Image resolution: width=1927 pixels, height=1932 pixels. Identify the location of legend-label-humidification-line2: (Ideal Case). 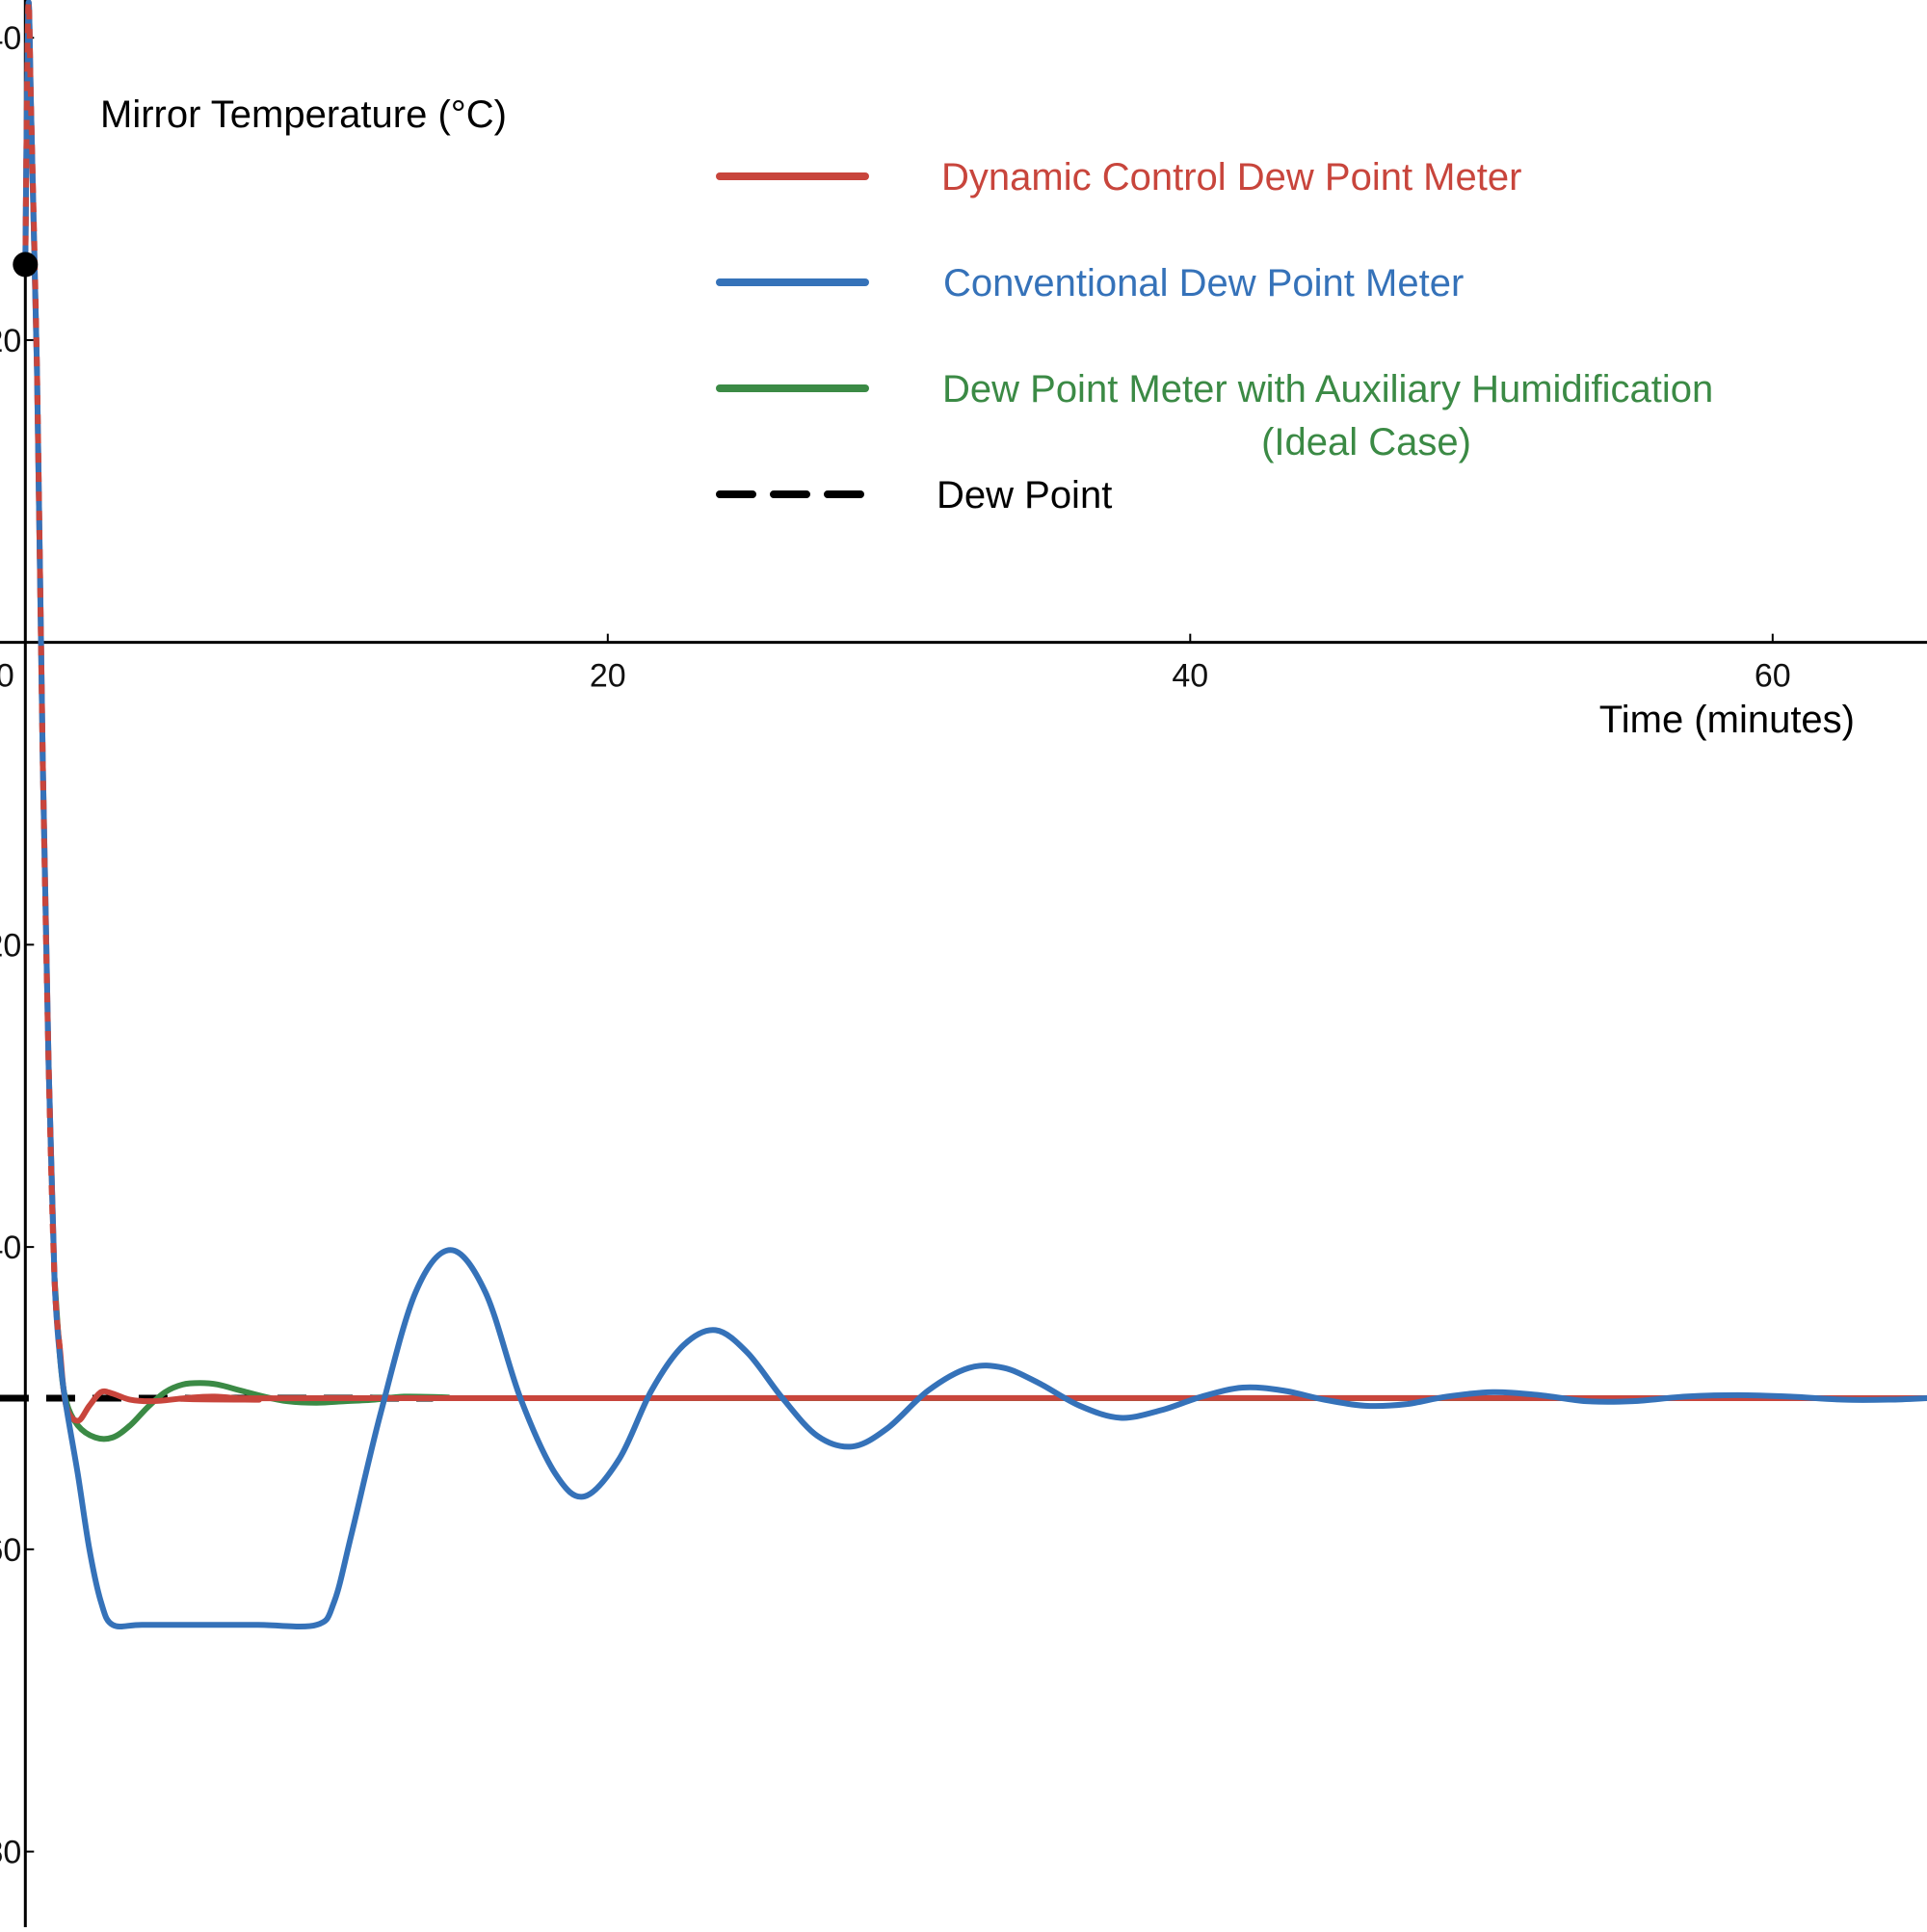
(1366, 442).